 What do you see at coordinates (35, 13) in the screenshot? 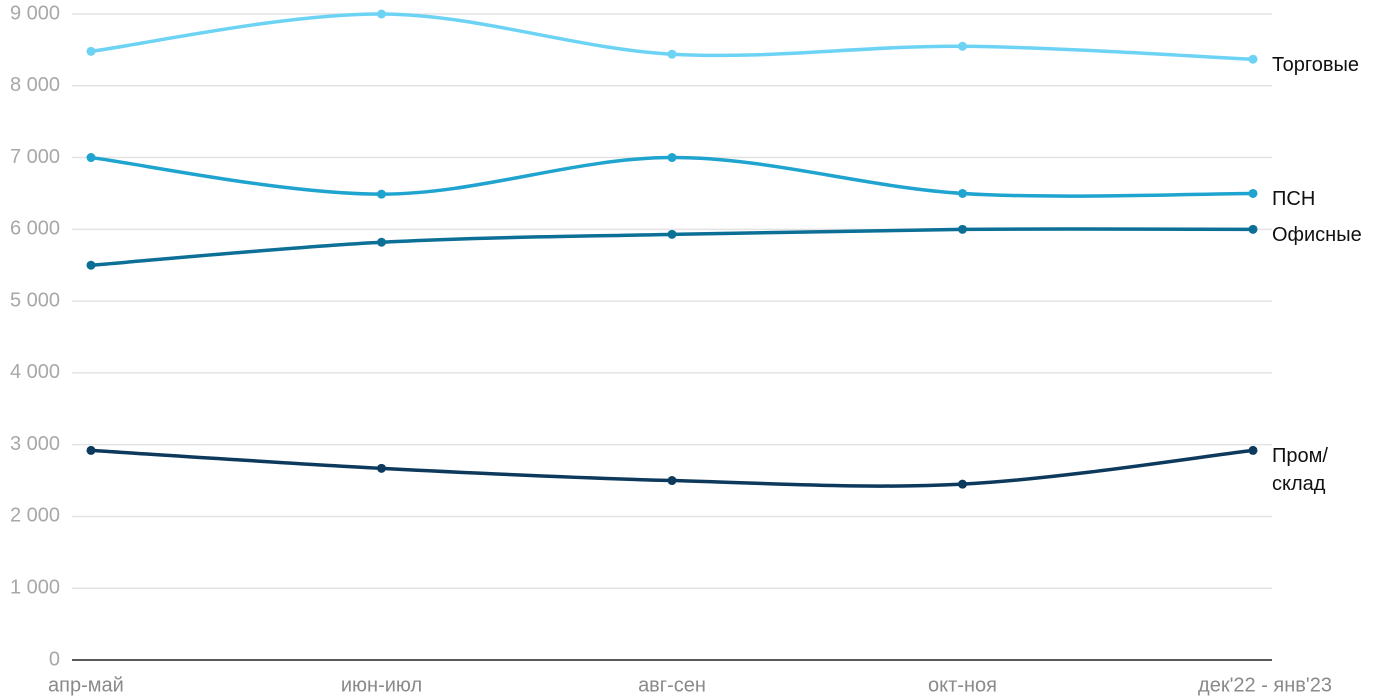
I see `y-tick-label: 9 000` at bounding box center [35, 13].